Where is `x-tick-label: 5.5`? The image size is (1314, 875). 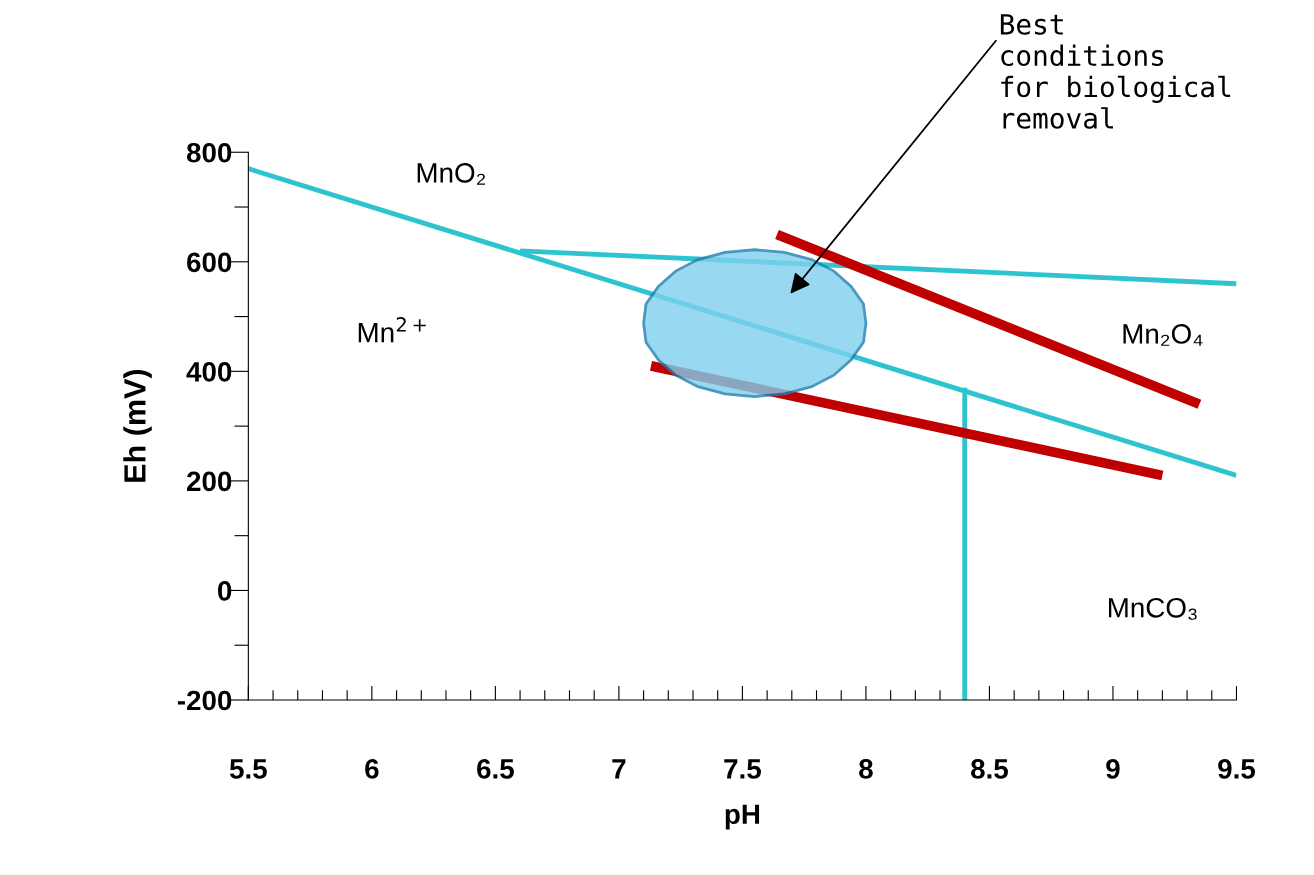
x-tick-label: 5.5 is located at coordinates (248, 769).